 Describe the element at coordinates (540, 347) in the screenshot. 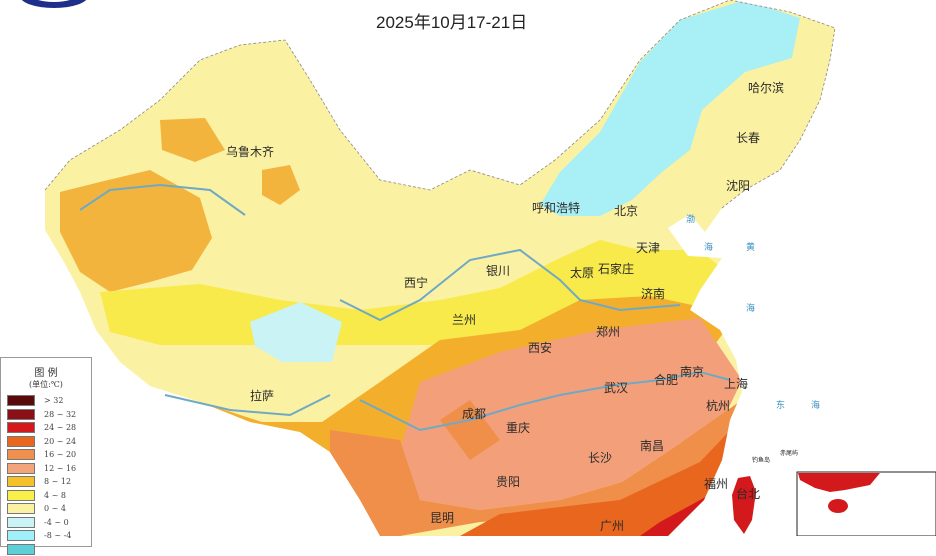

I see `city-xian: 西安` at that location.